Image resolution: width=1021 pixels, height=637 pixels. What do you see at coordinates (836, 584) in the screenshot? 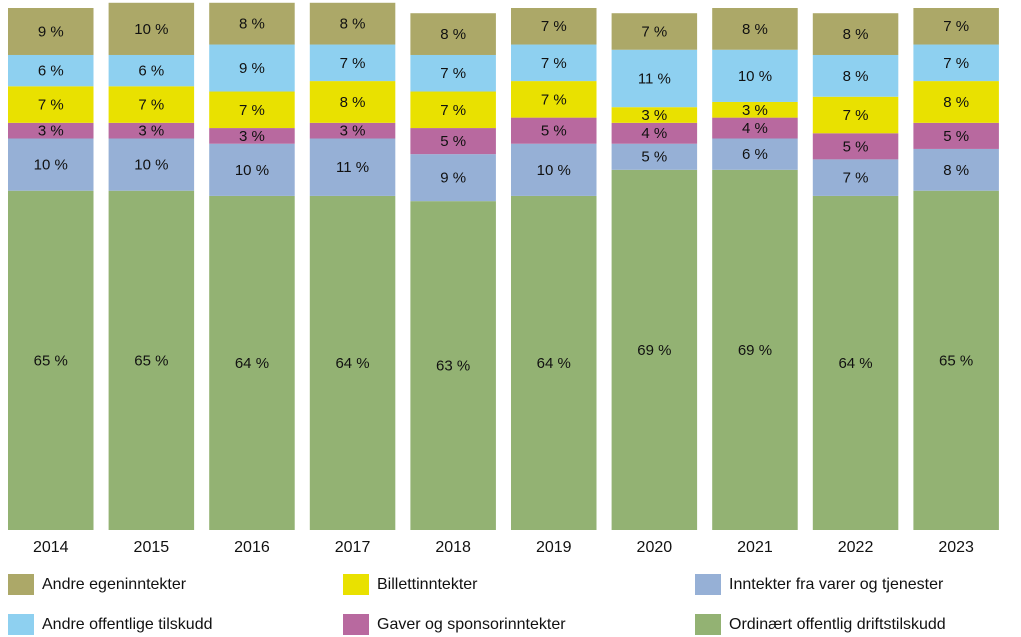
I see `legend-label: Inntekter fra varer og tjenester` at bounding box center [836, 584].